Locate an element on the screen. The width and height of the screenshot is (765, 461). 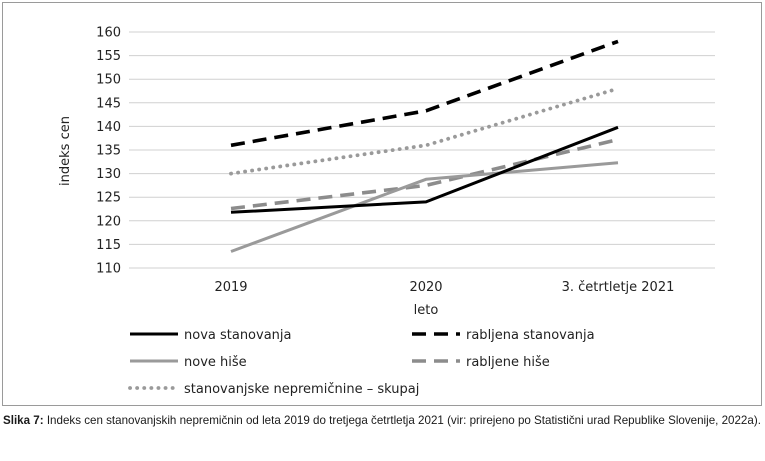
legend-label: stanovanjske nepremičnine – skupaj is located at coordinates (301, 389).